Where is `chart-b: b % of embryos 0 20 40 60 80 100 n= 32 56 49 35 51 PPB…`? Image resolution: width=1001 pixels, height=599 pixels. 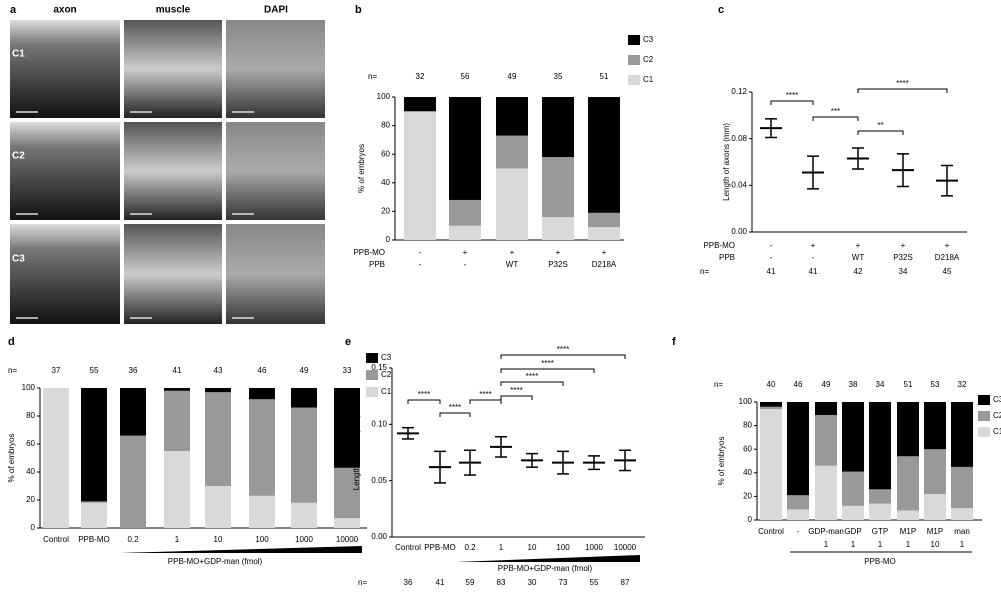 chart-b: b % of embryos 0 20 40 60 80 100 n= 32 56 49 35 51 PPB… is located at coordinates (503, 136).